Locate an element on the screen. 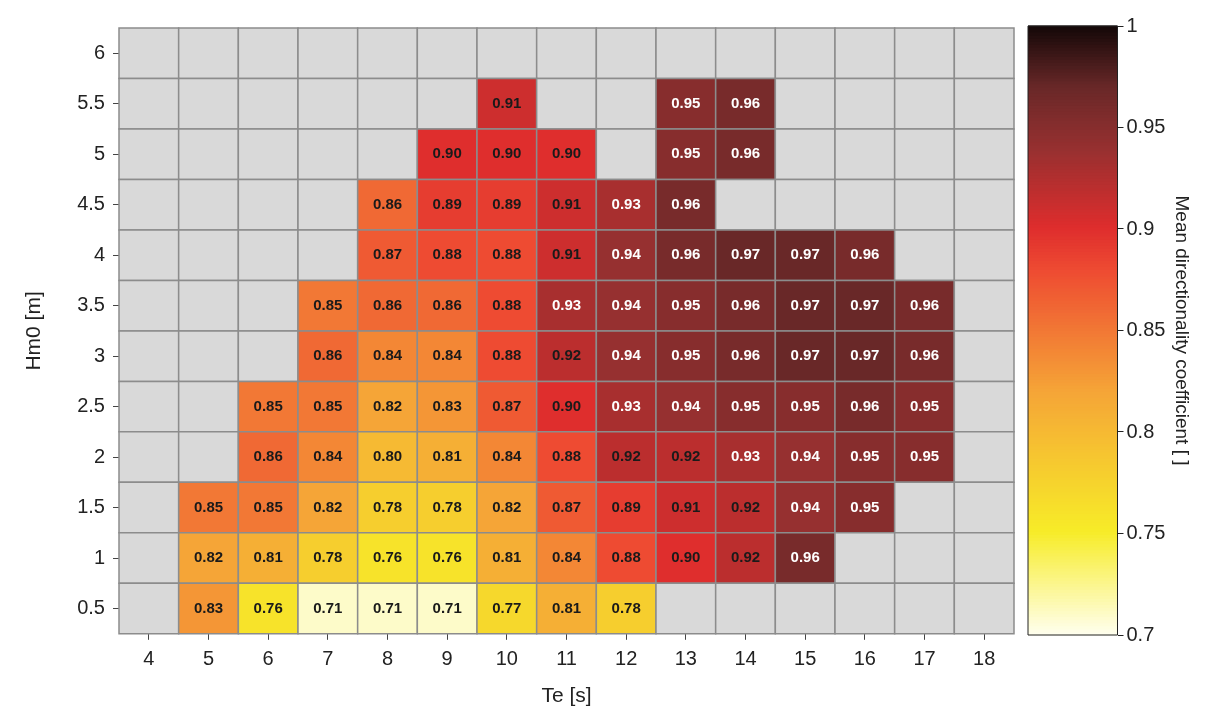 Image resolution: width=1219 pixels, height=727 pixels. x-tick-label: 11 is located at coordinates (566, 658).